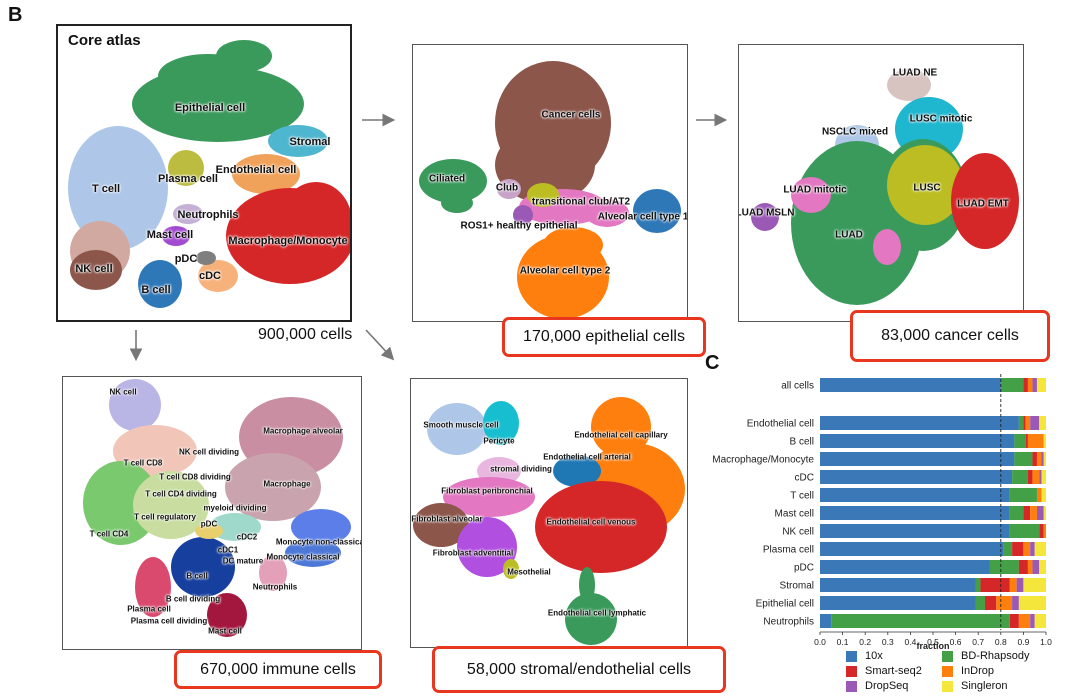 This screenshot has height=697, width=1080. Describe the element at coordinates (303, 431) in the screenshot. I see `imm-label-macro-alv: Macrophage alveolar` at that location.